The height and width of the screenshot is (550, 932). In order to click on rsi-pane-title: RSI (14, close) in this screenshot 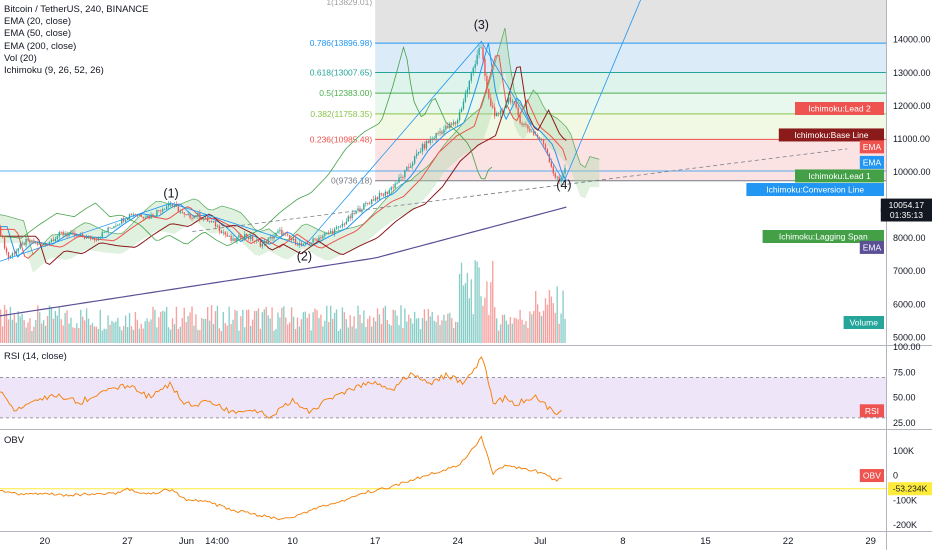, I will do `click(35, 356)`.